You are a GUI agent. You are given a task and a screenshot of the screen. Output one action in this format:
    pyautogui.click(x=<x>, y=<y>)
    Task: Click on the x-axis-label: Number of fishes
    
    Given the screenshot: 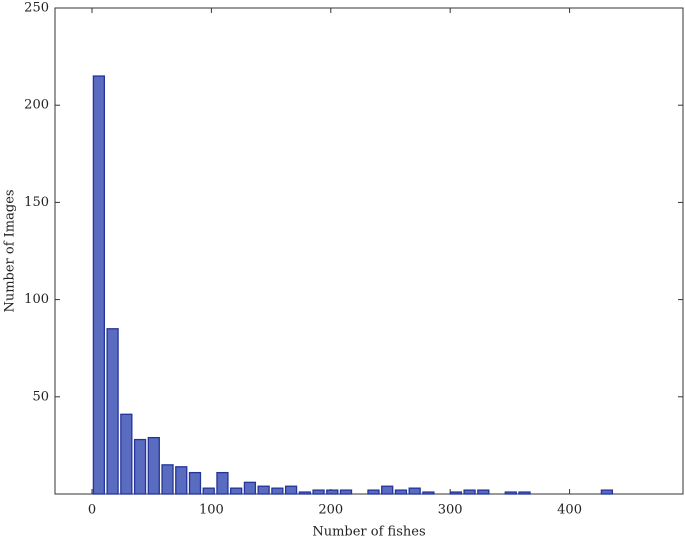 What is the action you would take?
    pyautogui.click(x=368, y=532)
    